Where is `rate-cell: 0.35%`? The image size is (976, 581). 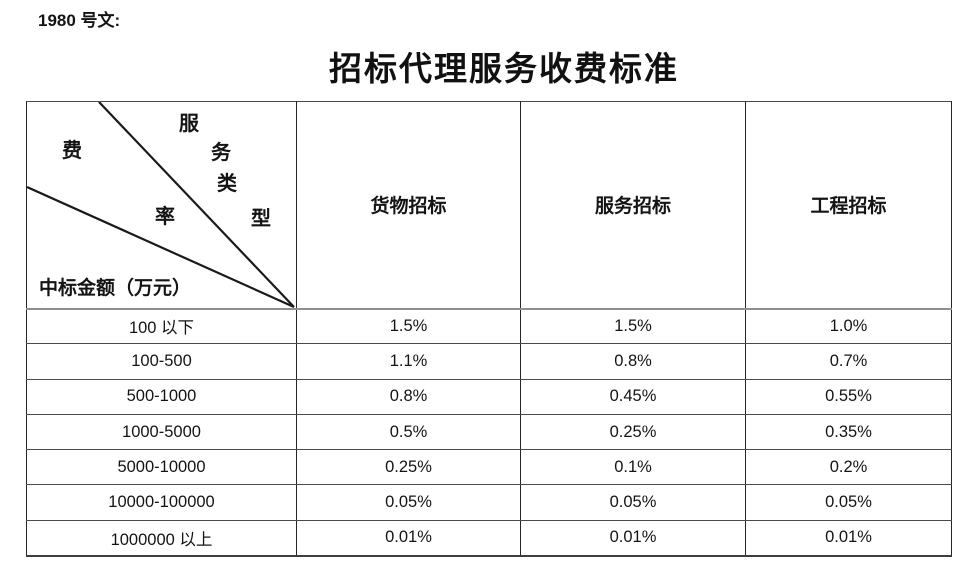 rate-cell: 0.35% is located at coordinates (848, 432).